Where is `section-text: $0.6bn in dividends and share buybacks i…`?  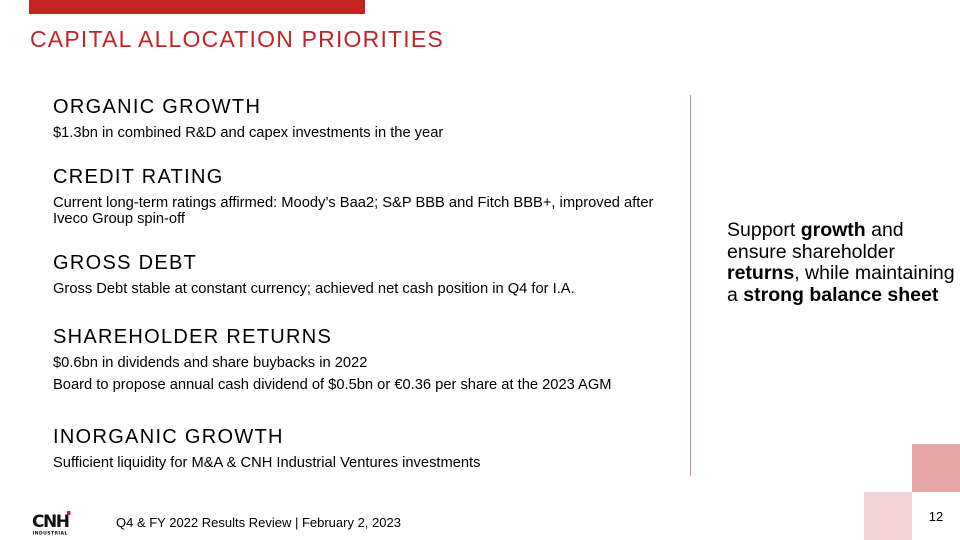 section-text: $0.6bn in dividends and share buybacks i… is located at coordinates (210, 363).